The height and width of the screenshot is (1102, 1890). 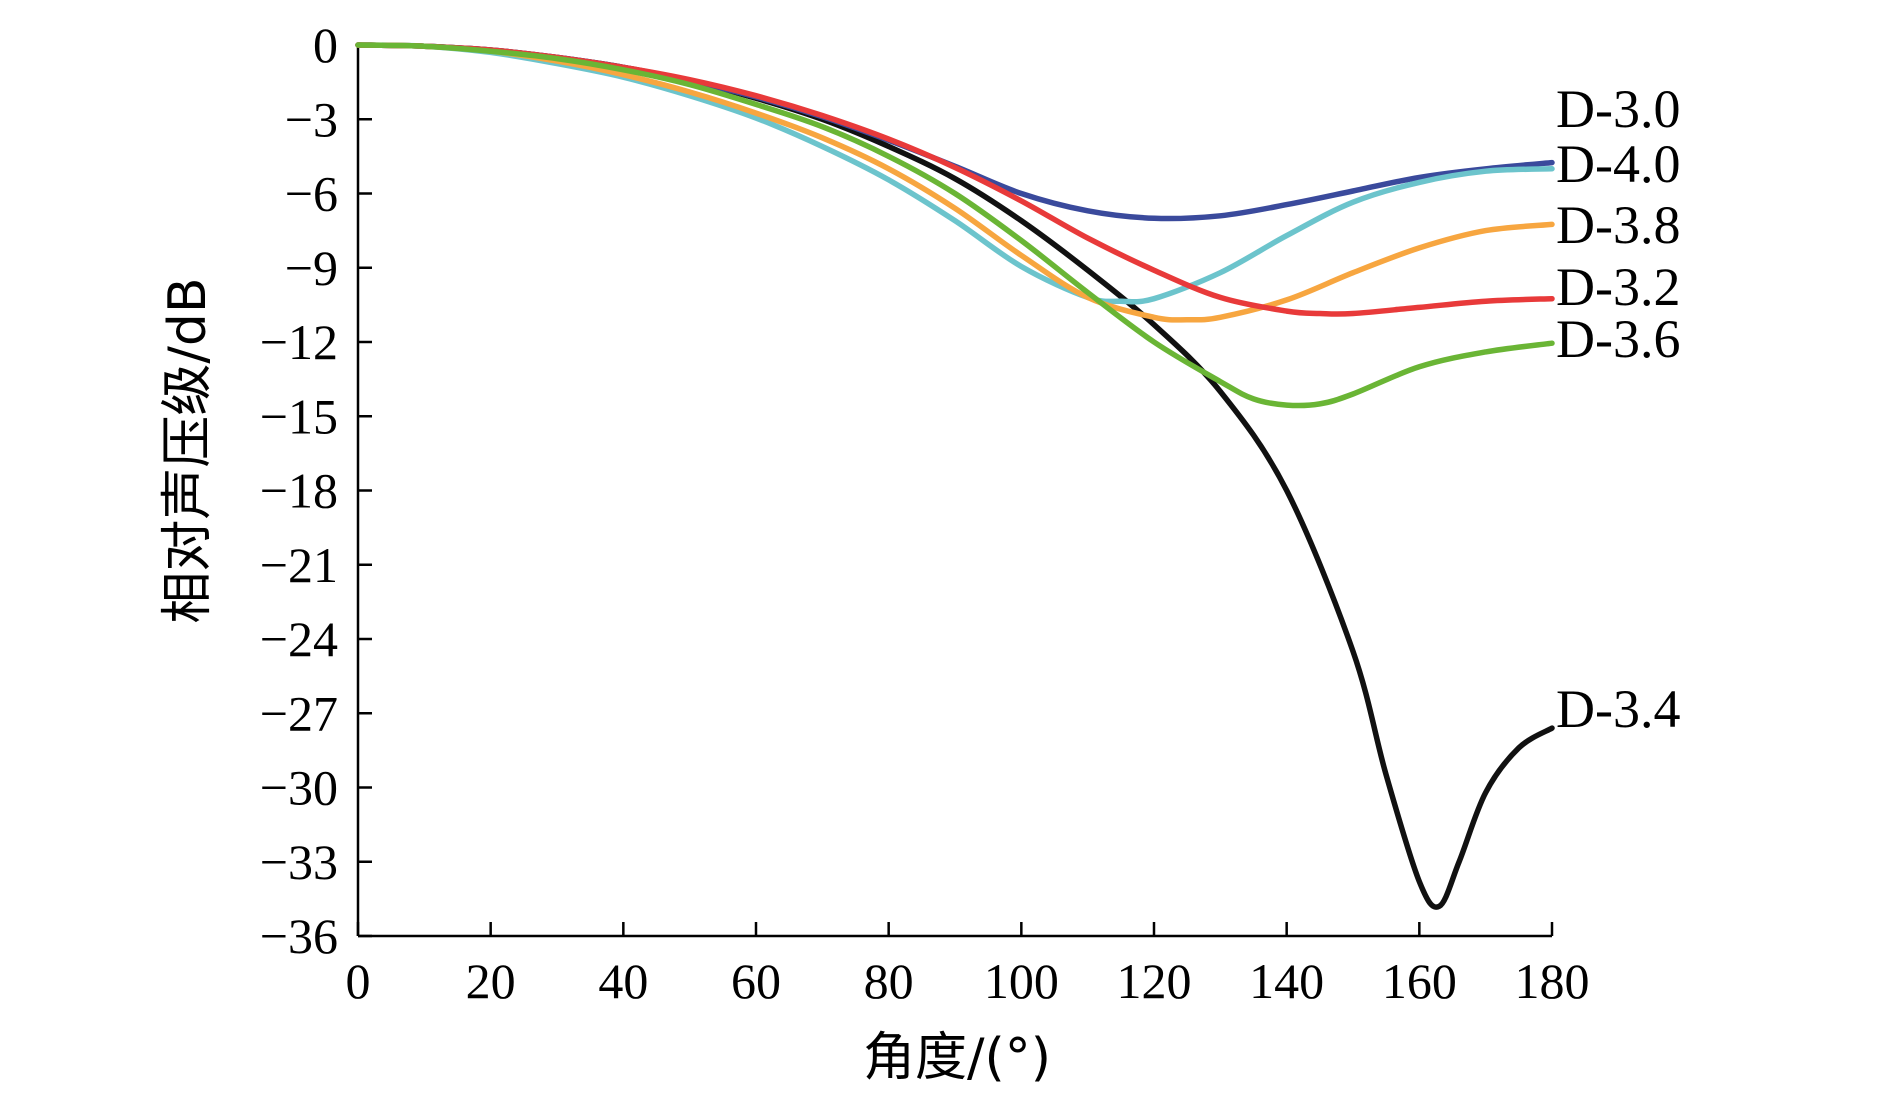 I want to click on y-tick-label: −15, so click(x=299, y=416).